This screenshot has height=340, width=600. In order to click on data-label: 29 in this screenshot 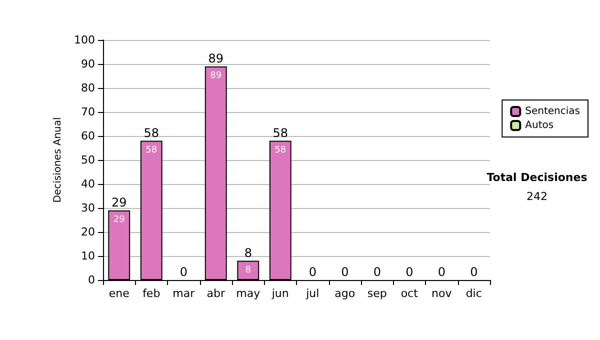, I will do `click(119, 219)`.